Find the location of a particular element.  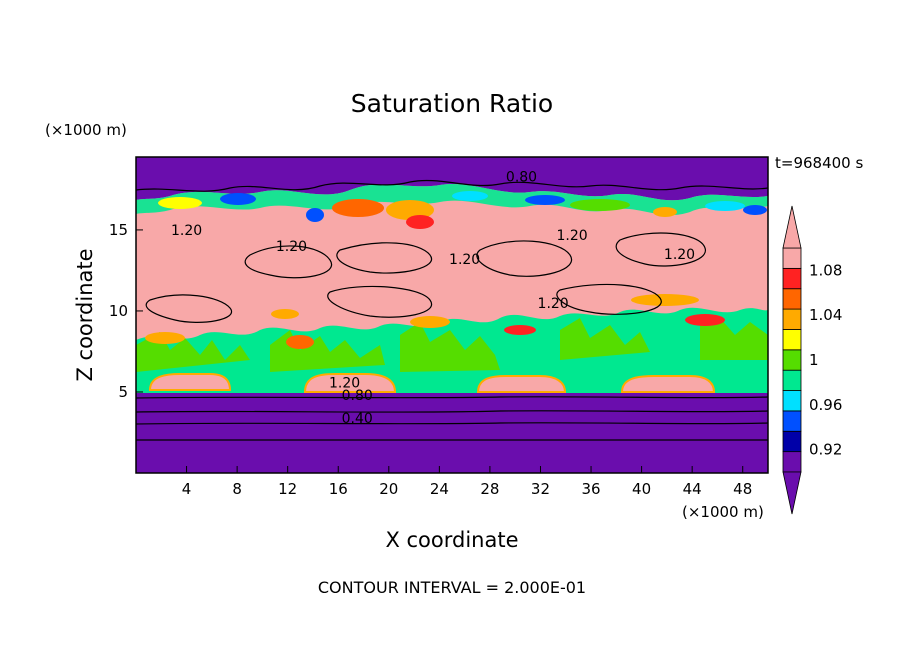

x-unit-label: (×1000 m) is located at coordinates (723, 512).